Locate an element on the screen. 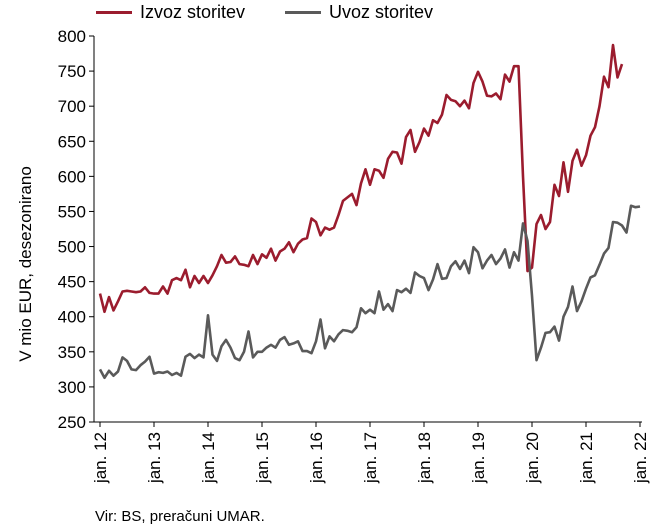 The height and width of the screenshot is (532, 651). x-tick-label: jan. 17 is located at coordinates (370, 458).